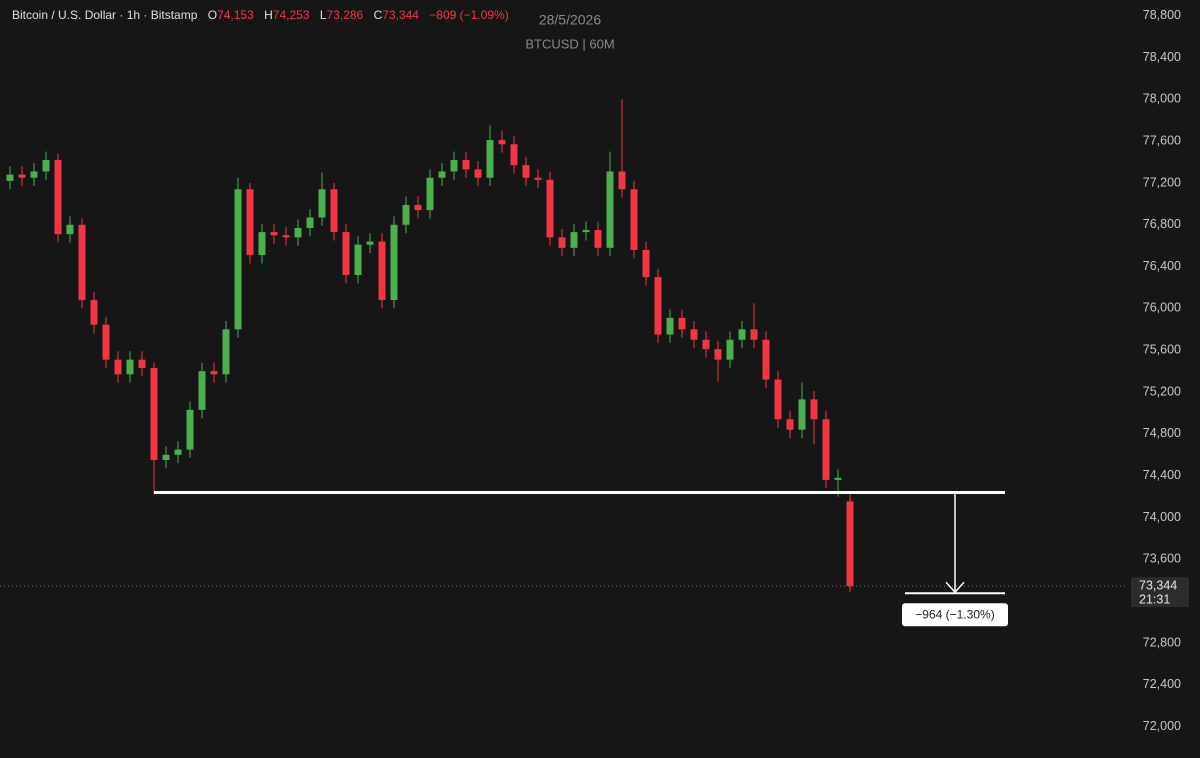 This screenshot has height=758, width=1200. What do you see at coordinates (1162, 15) in the screenshot?
I see `y-tick-label: 78,800` at bounding box center [1162, 15].